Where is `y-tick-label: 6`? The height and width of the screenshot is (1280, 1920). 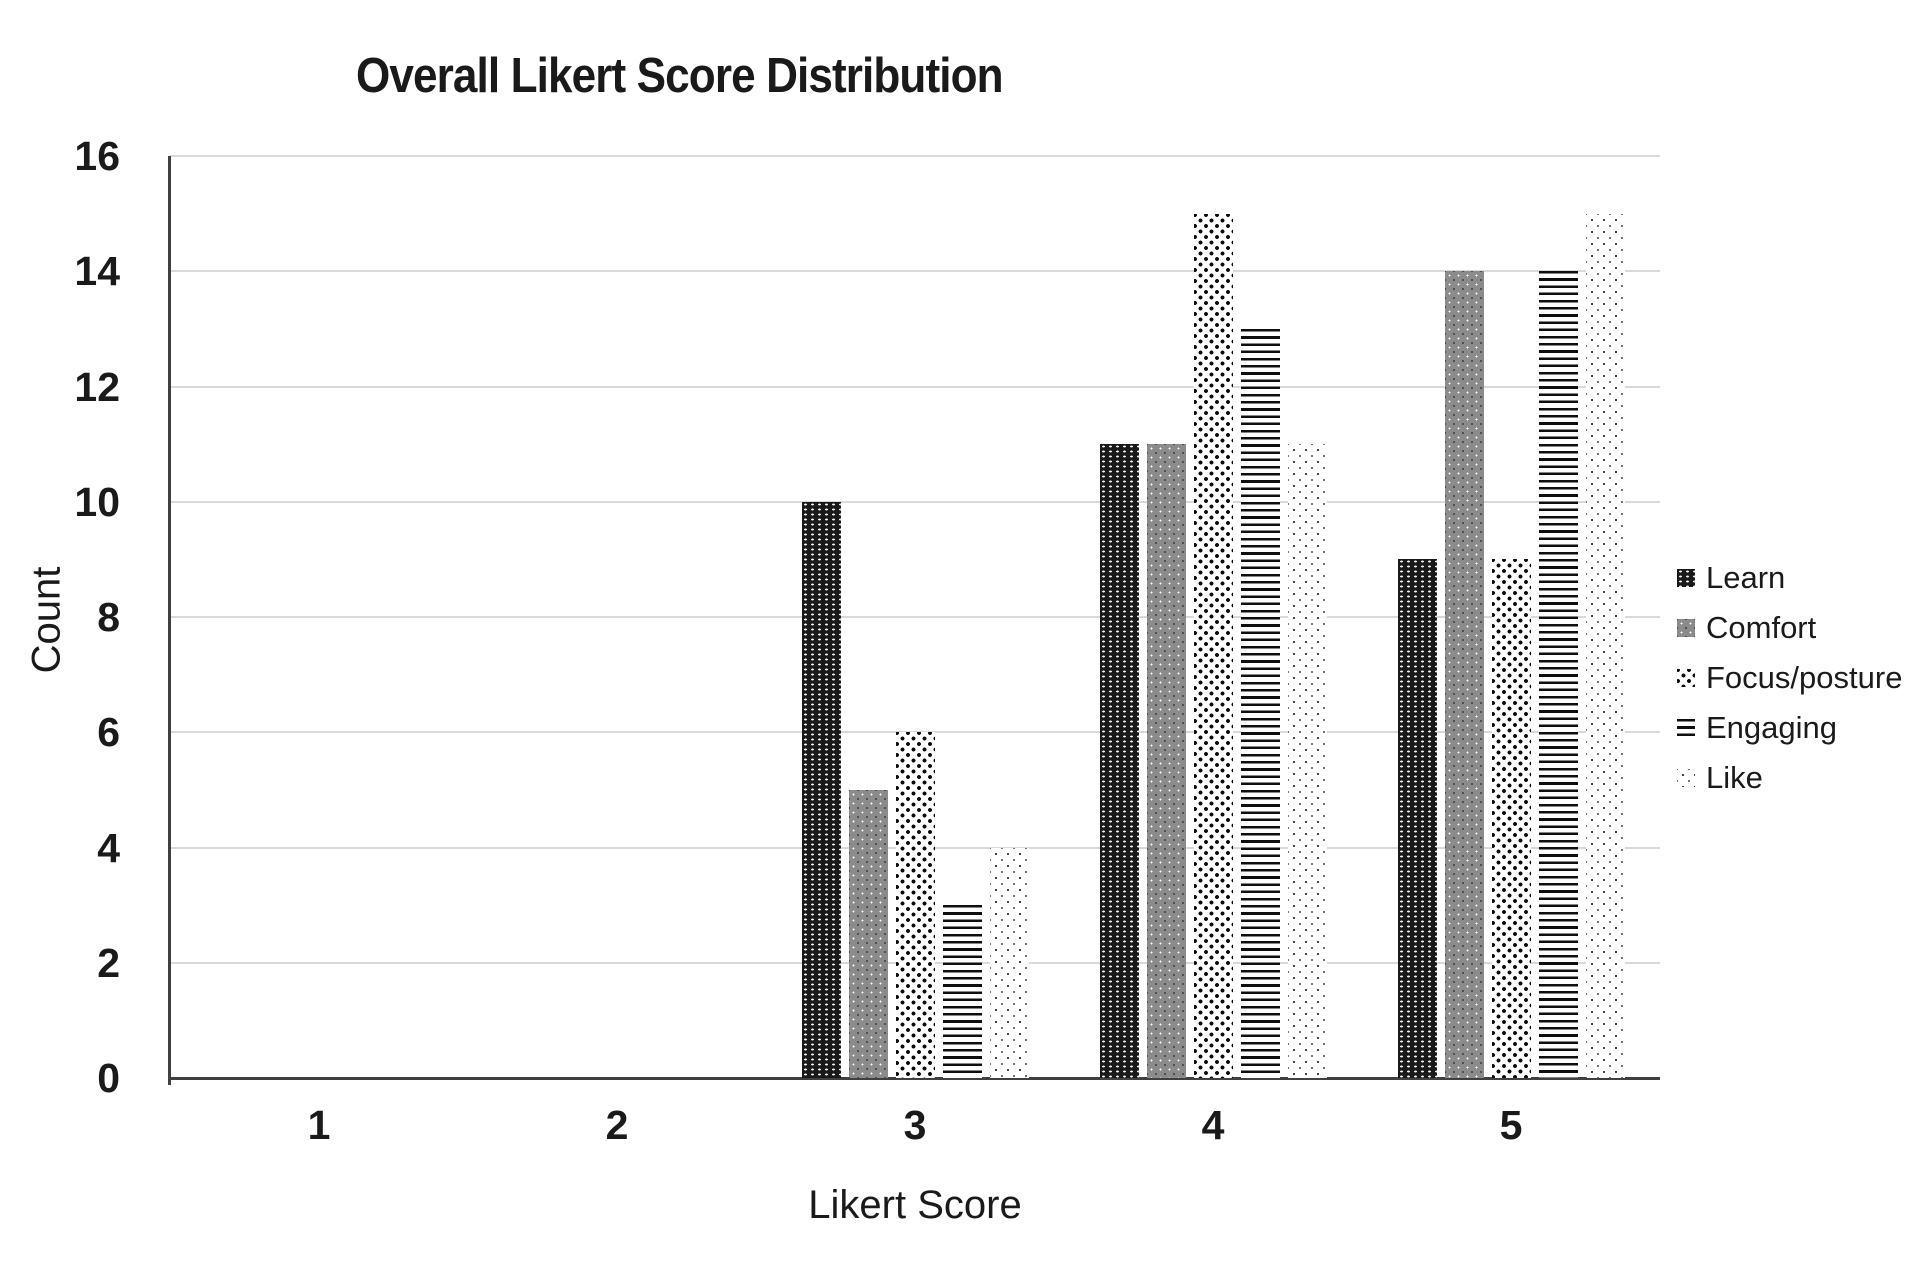
y-tick-label: 6 is located at coordinates (108, 732).